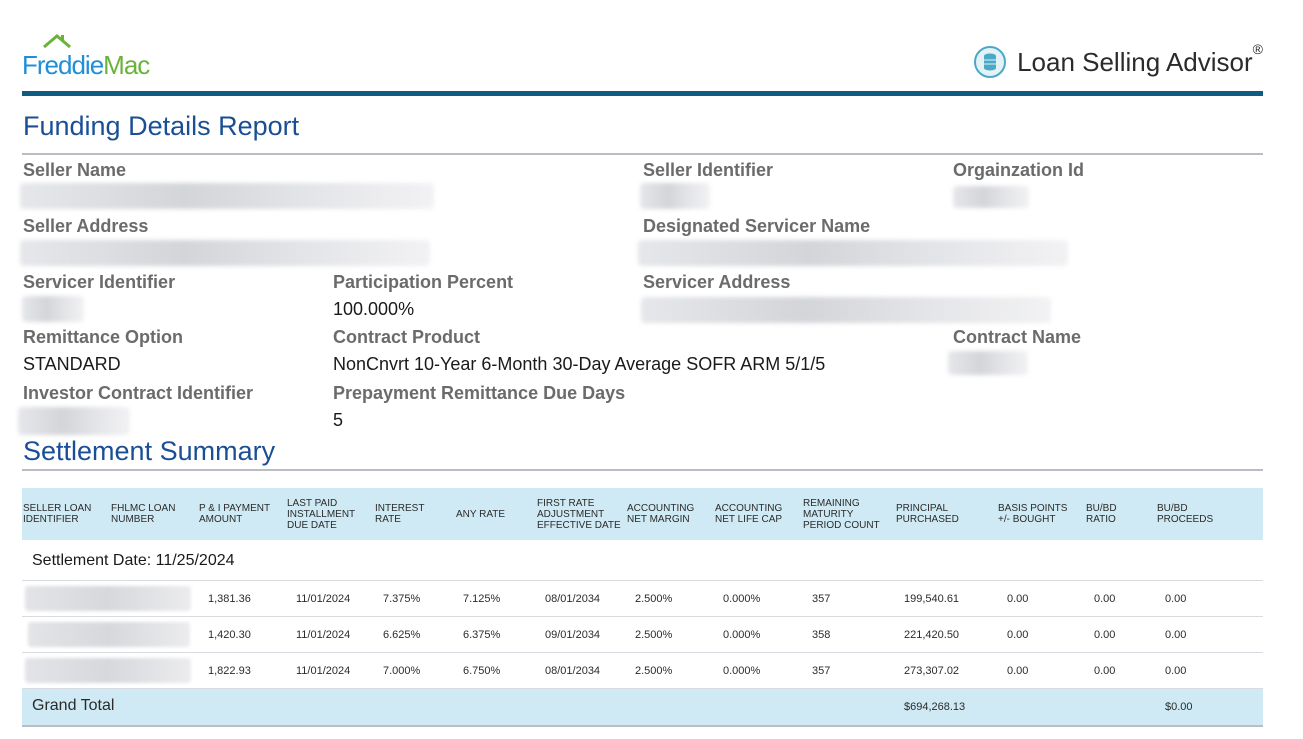 This screenshot has height=739, width=1303. I want to click on cell-pi: 1,822.93, so click(229, 670).